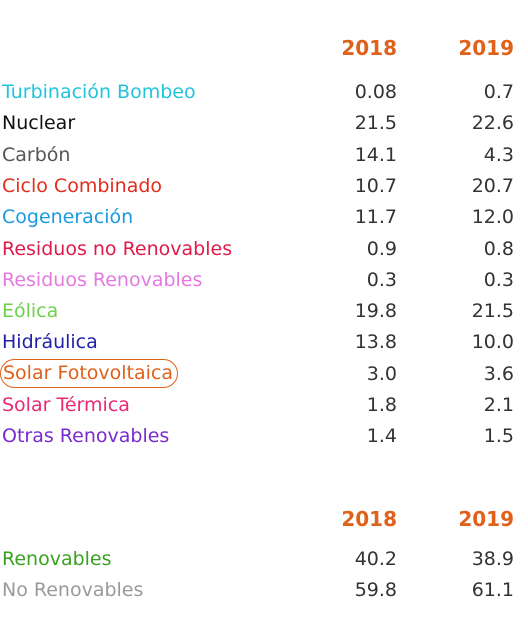 The width and height of the screenshot is (528, 642). Describe the element at coordinates (375, 154) in the screenshot. I see `source-value-2018: 14.1` at that location.